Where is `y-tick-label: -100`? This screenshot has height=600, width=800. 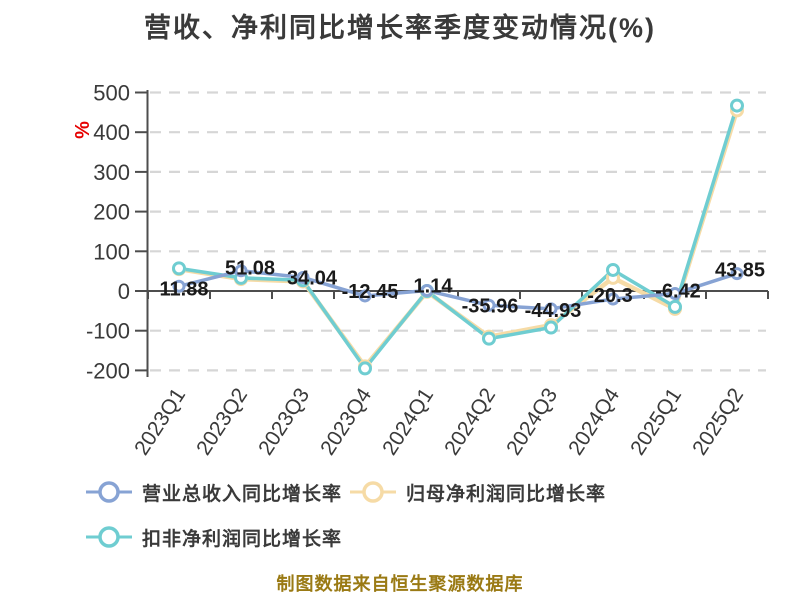
y-tick-label: -100 is located at coordinates (108, 331).